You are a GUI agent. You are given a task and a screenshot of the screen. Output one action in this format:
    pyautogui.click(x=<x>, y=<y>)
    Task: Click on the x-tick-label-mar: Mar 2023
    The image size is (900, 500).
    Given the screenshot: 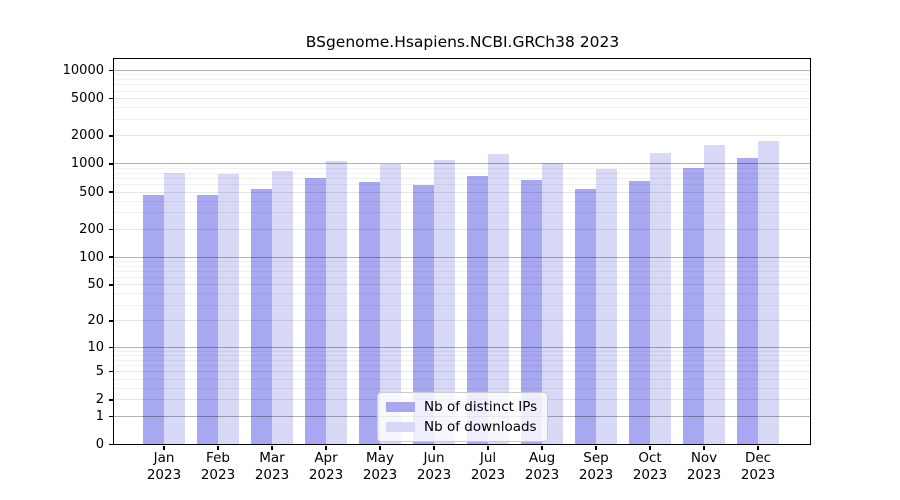 What is the action you would take?
    pyautogui.click(x=272, y=466)
    